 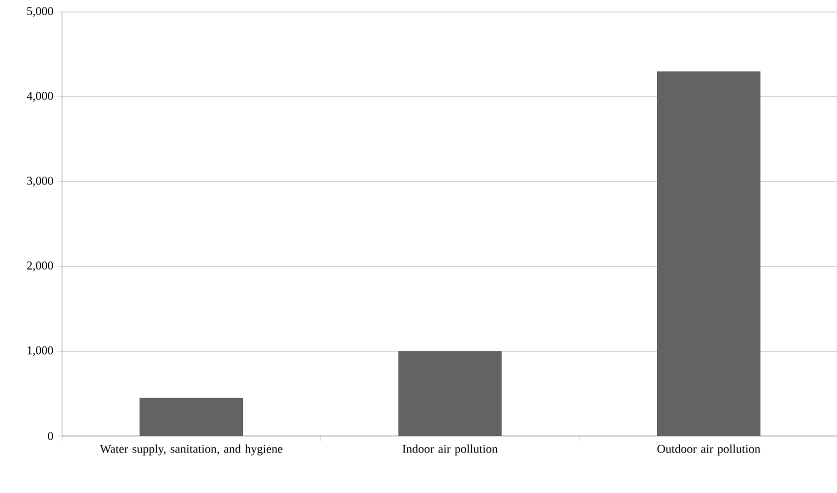 I want to click on y-tick-label: 3,000, so click(x=40, y=181).